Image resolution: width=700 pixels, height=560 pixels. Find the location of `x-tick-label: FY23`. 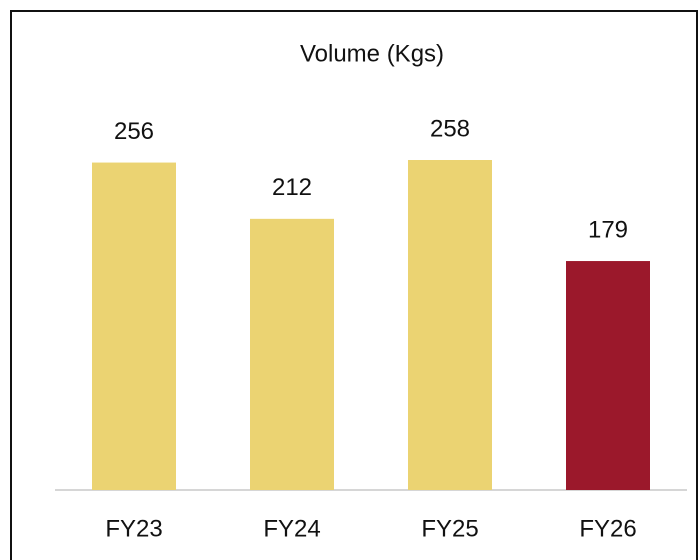

x-tick-label: FY23 is located at coordinates (133, 528).